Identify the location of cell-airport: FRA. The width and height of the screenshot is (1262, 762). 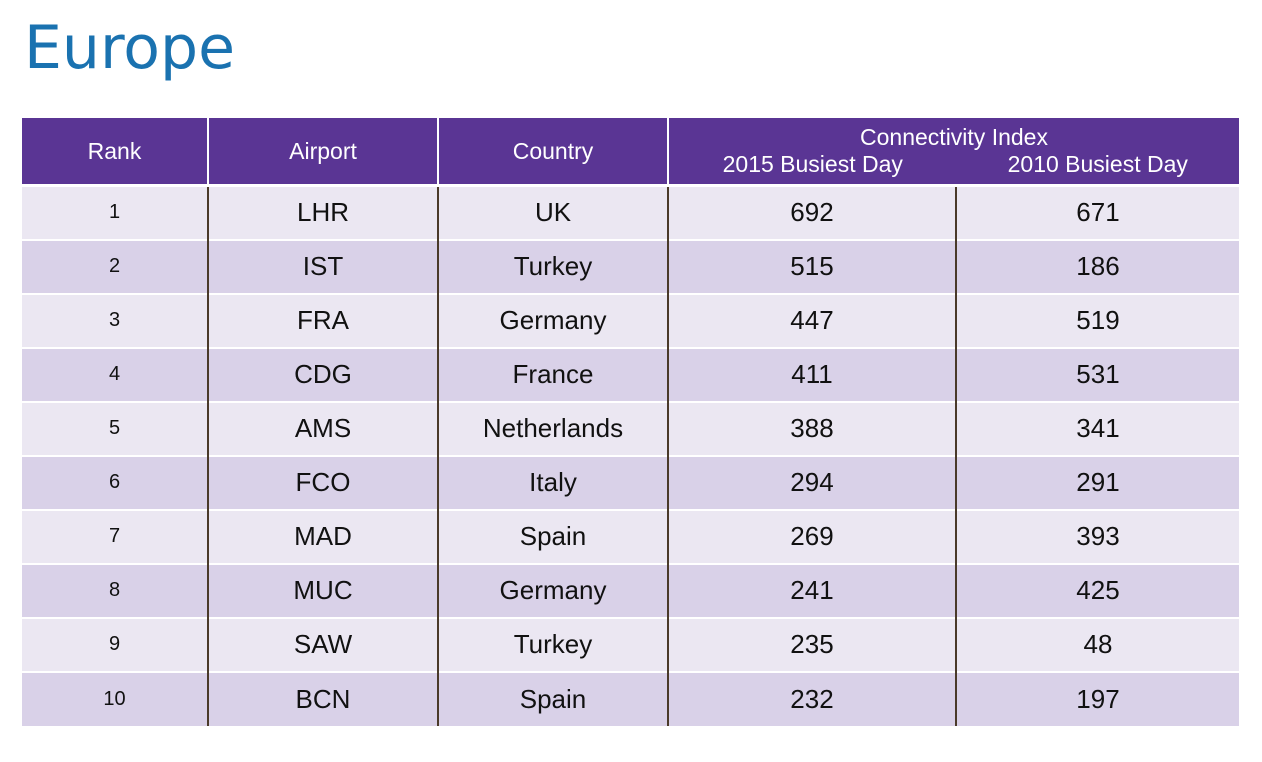
(323, 320).